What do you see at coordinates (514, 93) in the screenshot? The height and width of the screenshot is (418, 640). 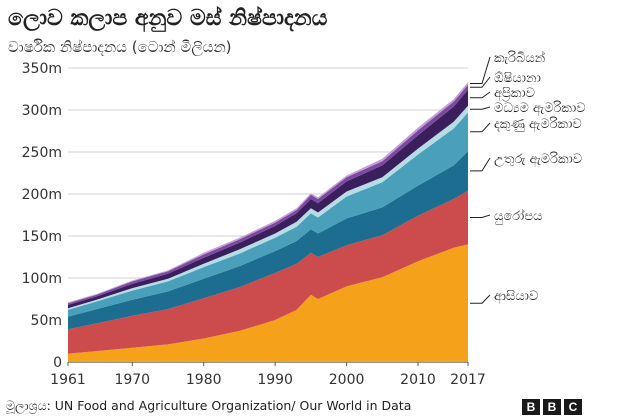 I see `series-label: අප්‍රිකාව` at bounding box center [514, 93].